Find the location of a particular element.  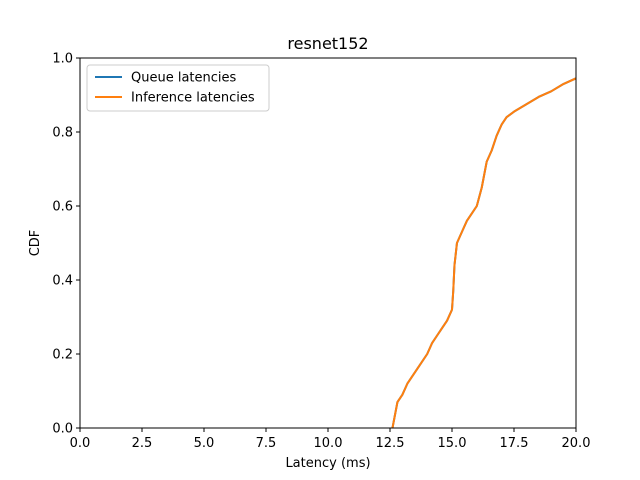

y-tick-label: 0.4 is located at coordinates (62, 281).